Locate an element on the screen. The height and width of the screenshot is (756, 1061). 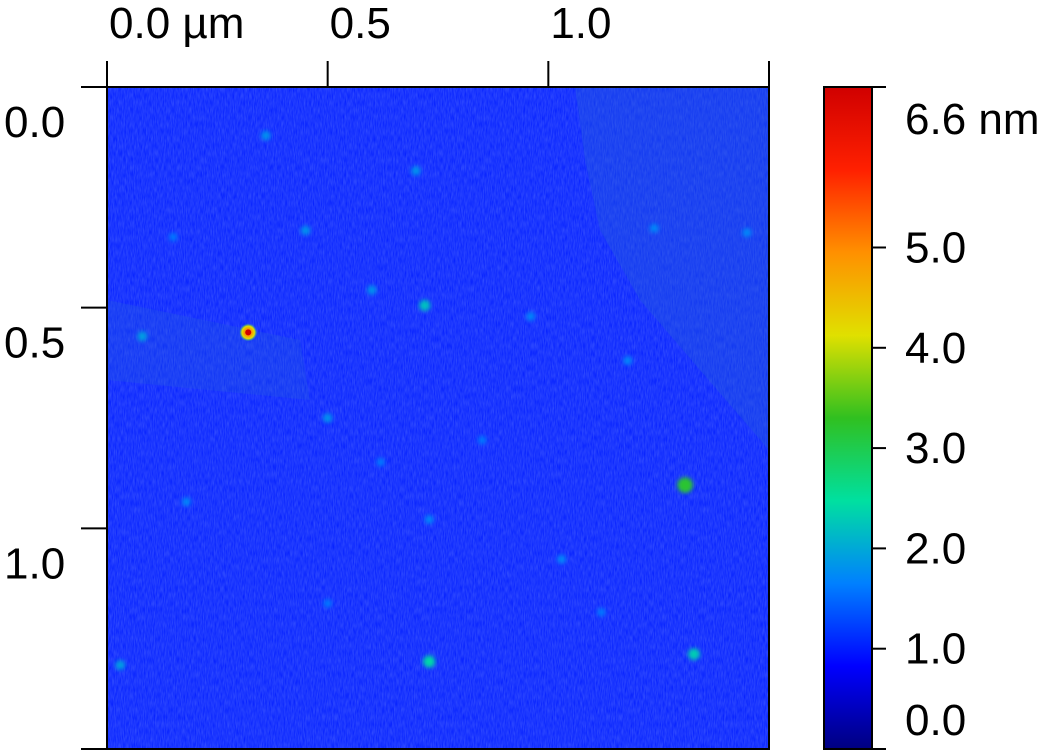
colorbar-ticks: 0.0 1.0 2.0 3.0 4.0 5.0 6.6 nm is located at coordinates (956, 418).